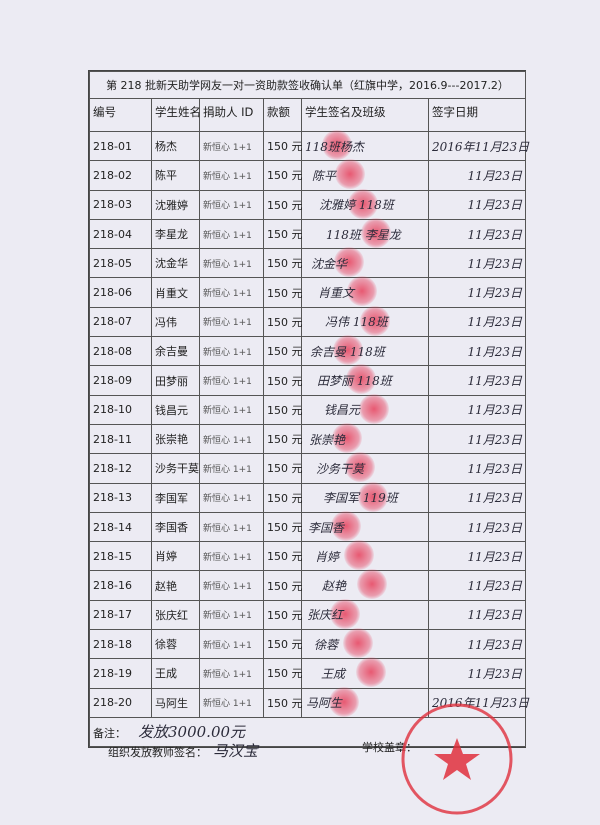 Image resolution: width=600 pixels, height=825 pixels. I want to click on table-row: 218-04 李星龙 新恒心 1+1 150 元 118班 李星龙 11月23日, so click(307, 233).